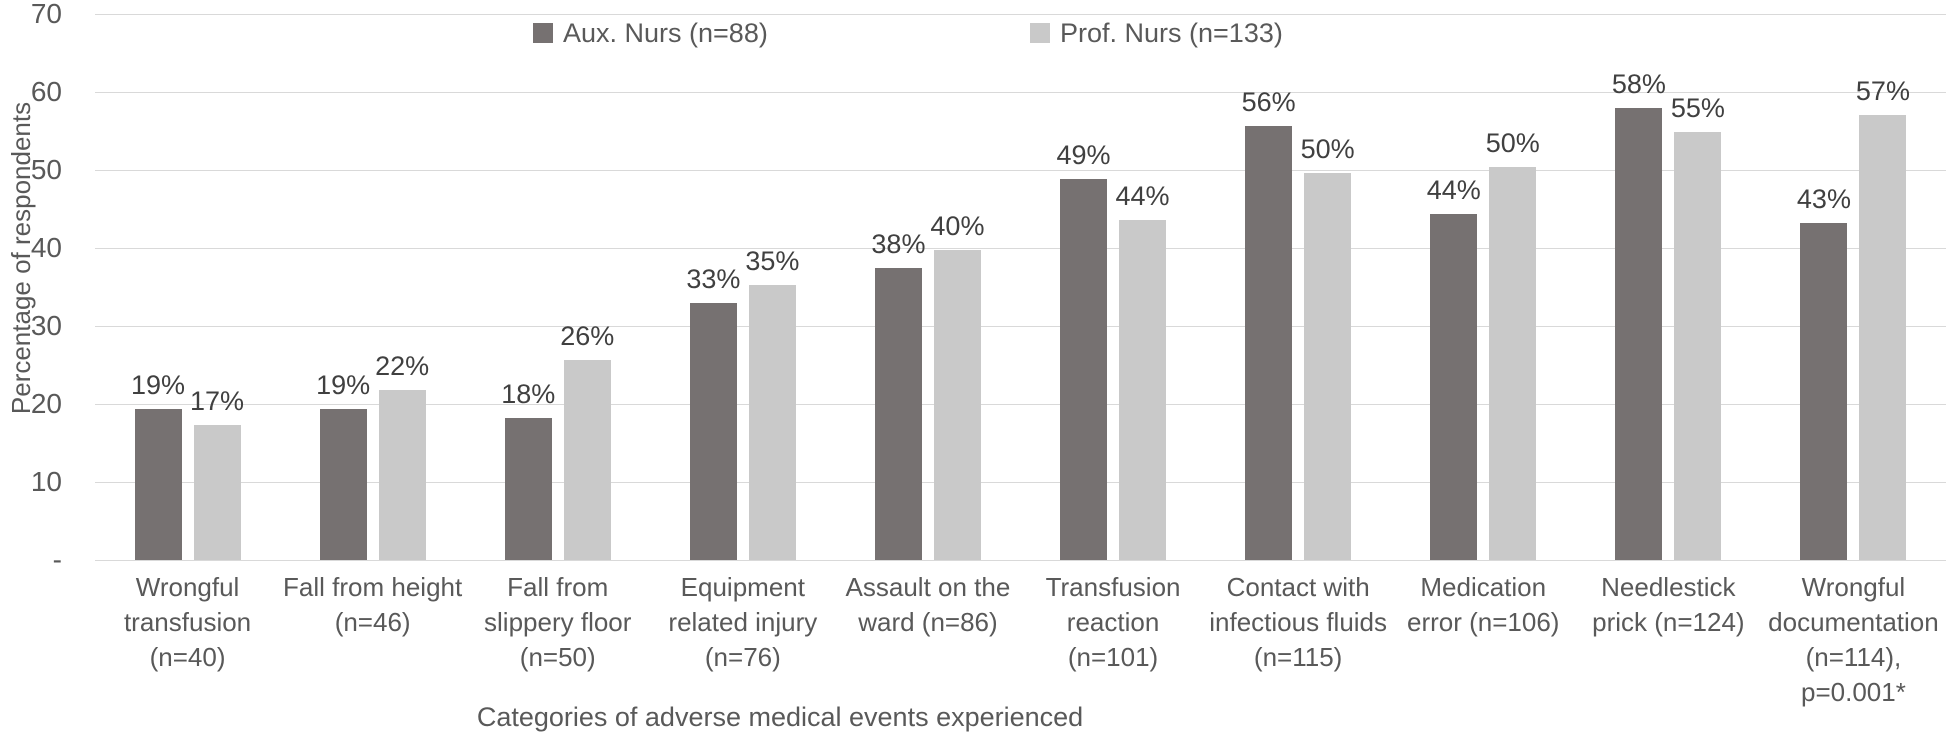 This screenshot has width=1946, height=742. What do you see at coordinates (1668, 287) in the screenshot?
I see `bar-group: 58% 55%` at bounding box center [1668, 287].